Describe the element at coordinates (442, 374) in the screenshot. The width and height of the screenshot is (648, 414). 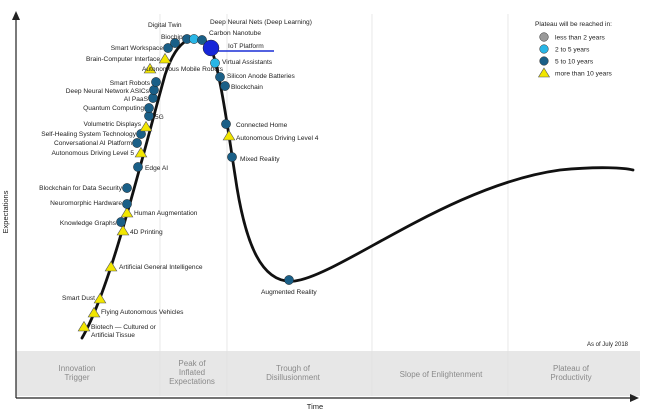
I see `phase-label-slope-of-enlightenment: Slope of Enlightenment` at that location.